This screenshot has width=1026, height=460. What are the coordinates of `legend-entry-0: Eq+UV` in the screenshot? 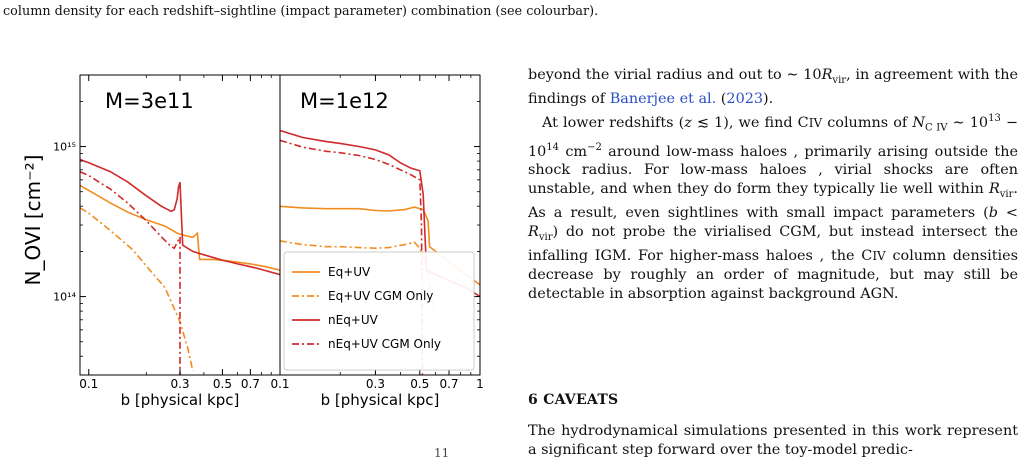 It's located at (349, 272).